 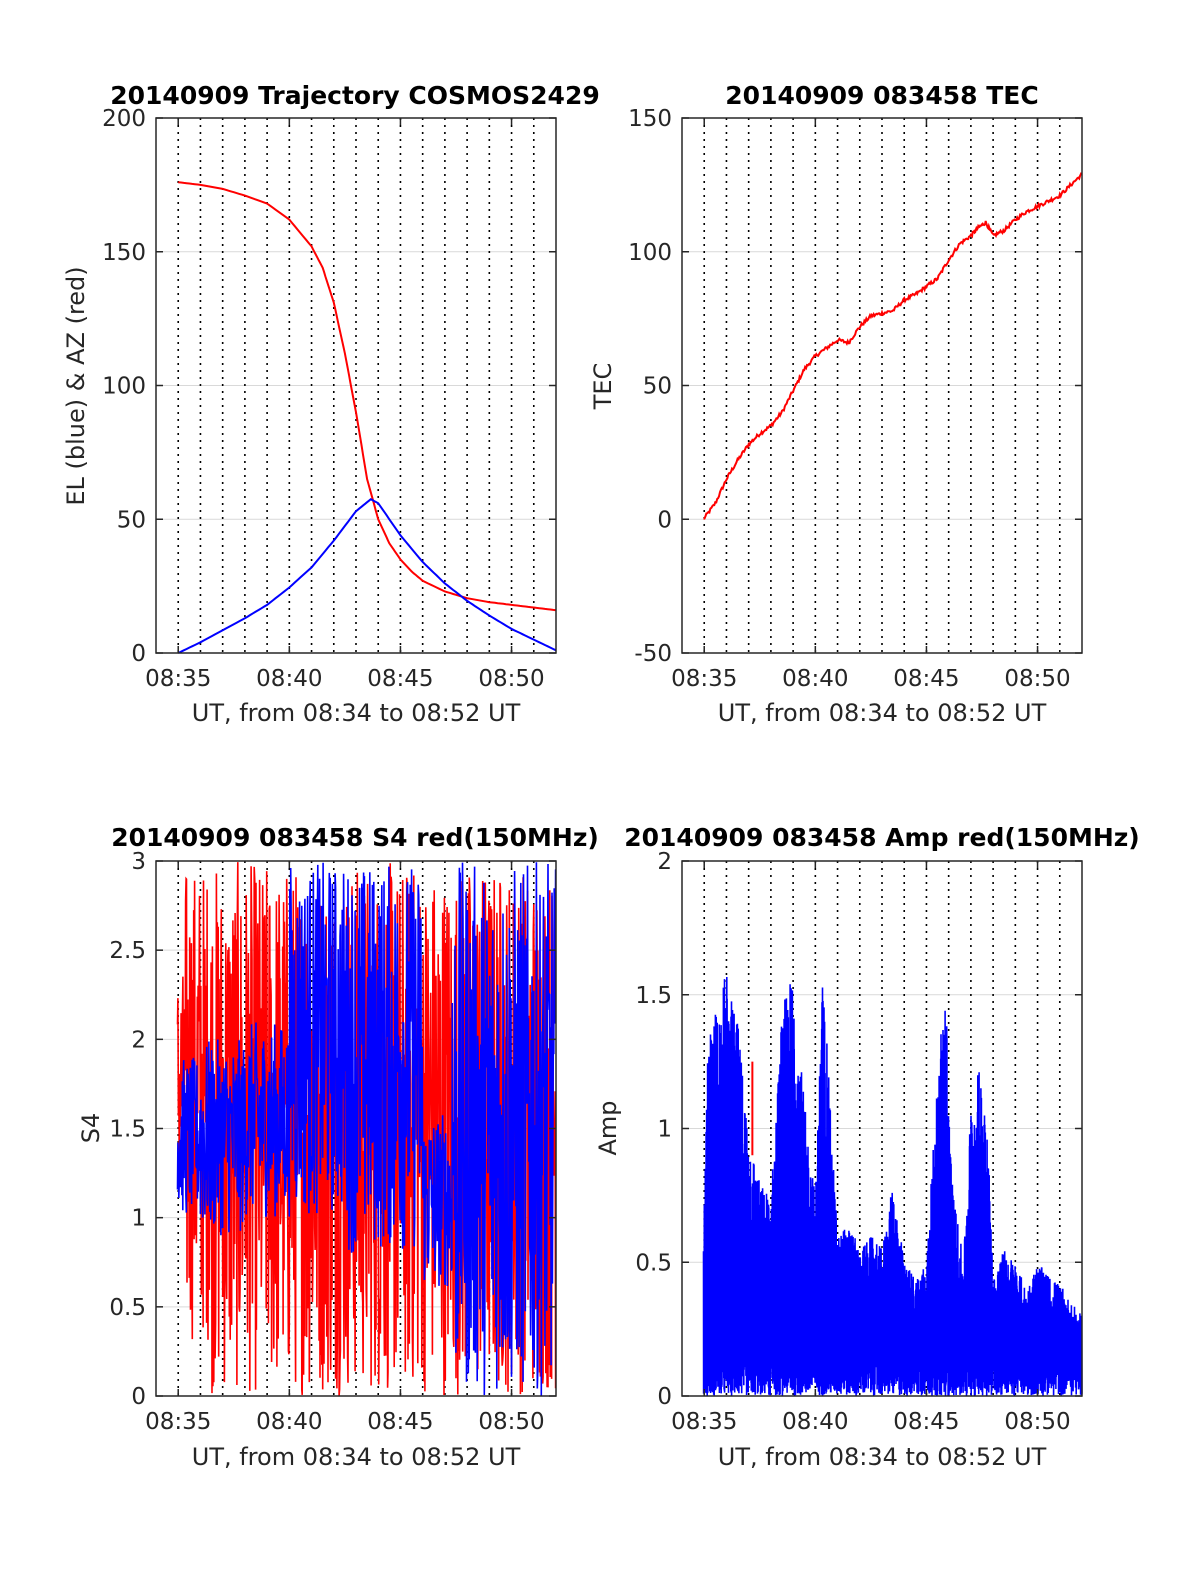 What do you see at coordinates (608, 1127) in the screenshot?
I see `amp-ylabel: Amp` at bounding box center [608, 1127].